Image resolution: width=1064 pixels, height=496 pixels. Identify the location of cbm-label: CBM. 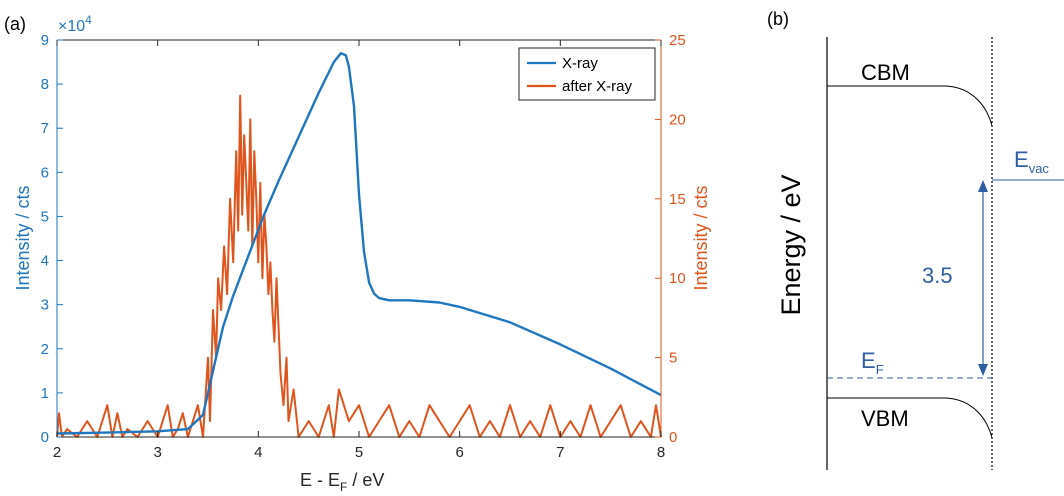
(885, 72).